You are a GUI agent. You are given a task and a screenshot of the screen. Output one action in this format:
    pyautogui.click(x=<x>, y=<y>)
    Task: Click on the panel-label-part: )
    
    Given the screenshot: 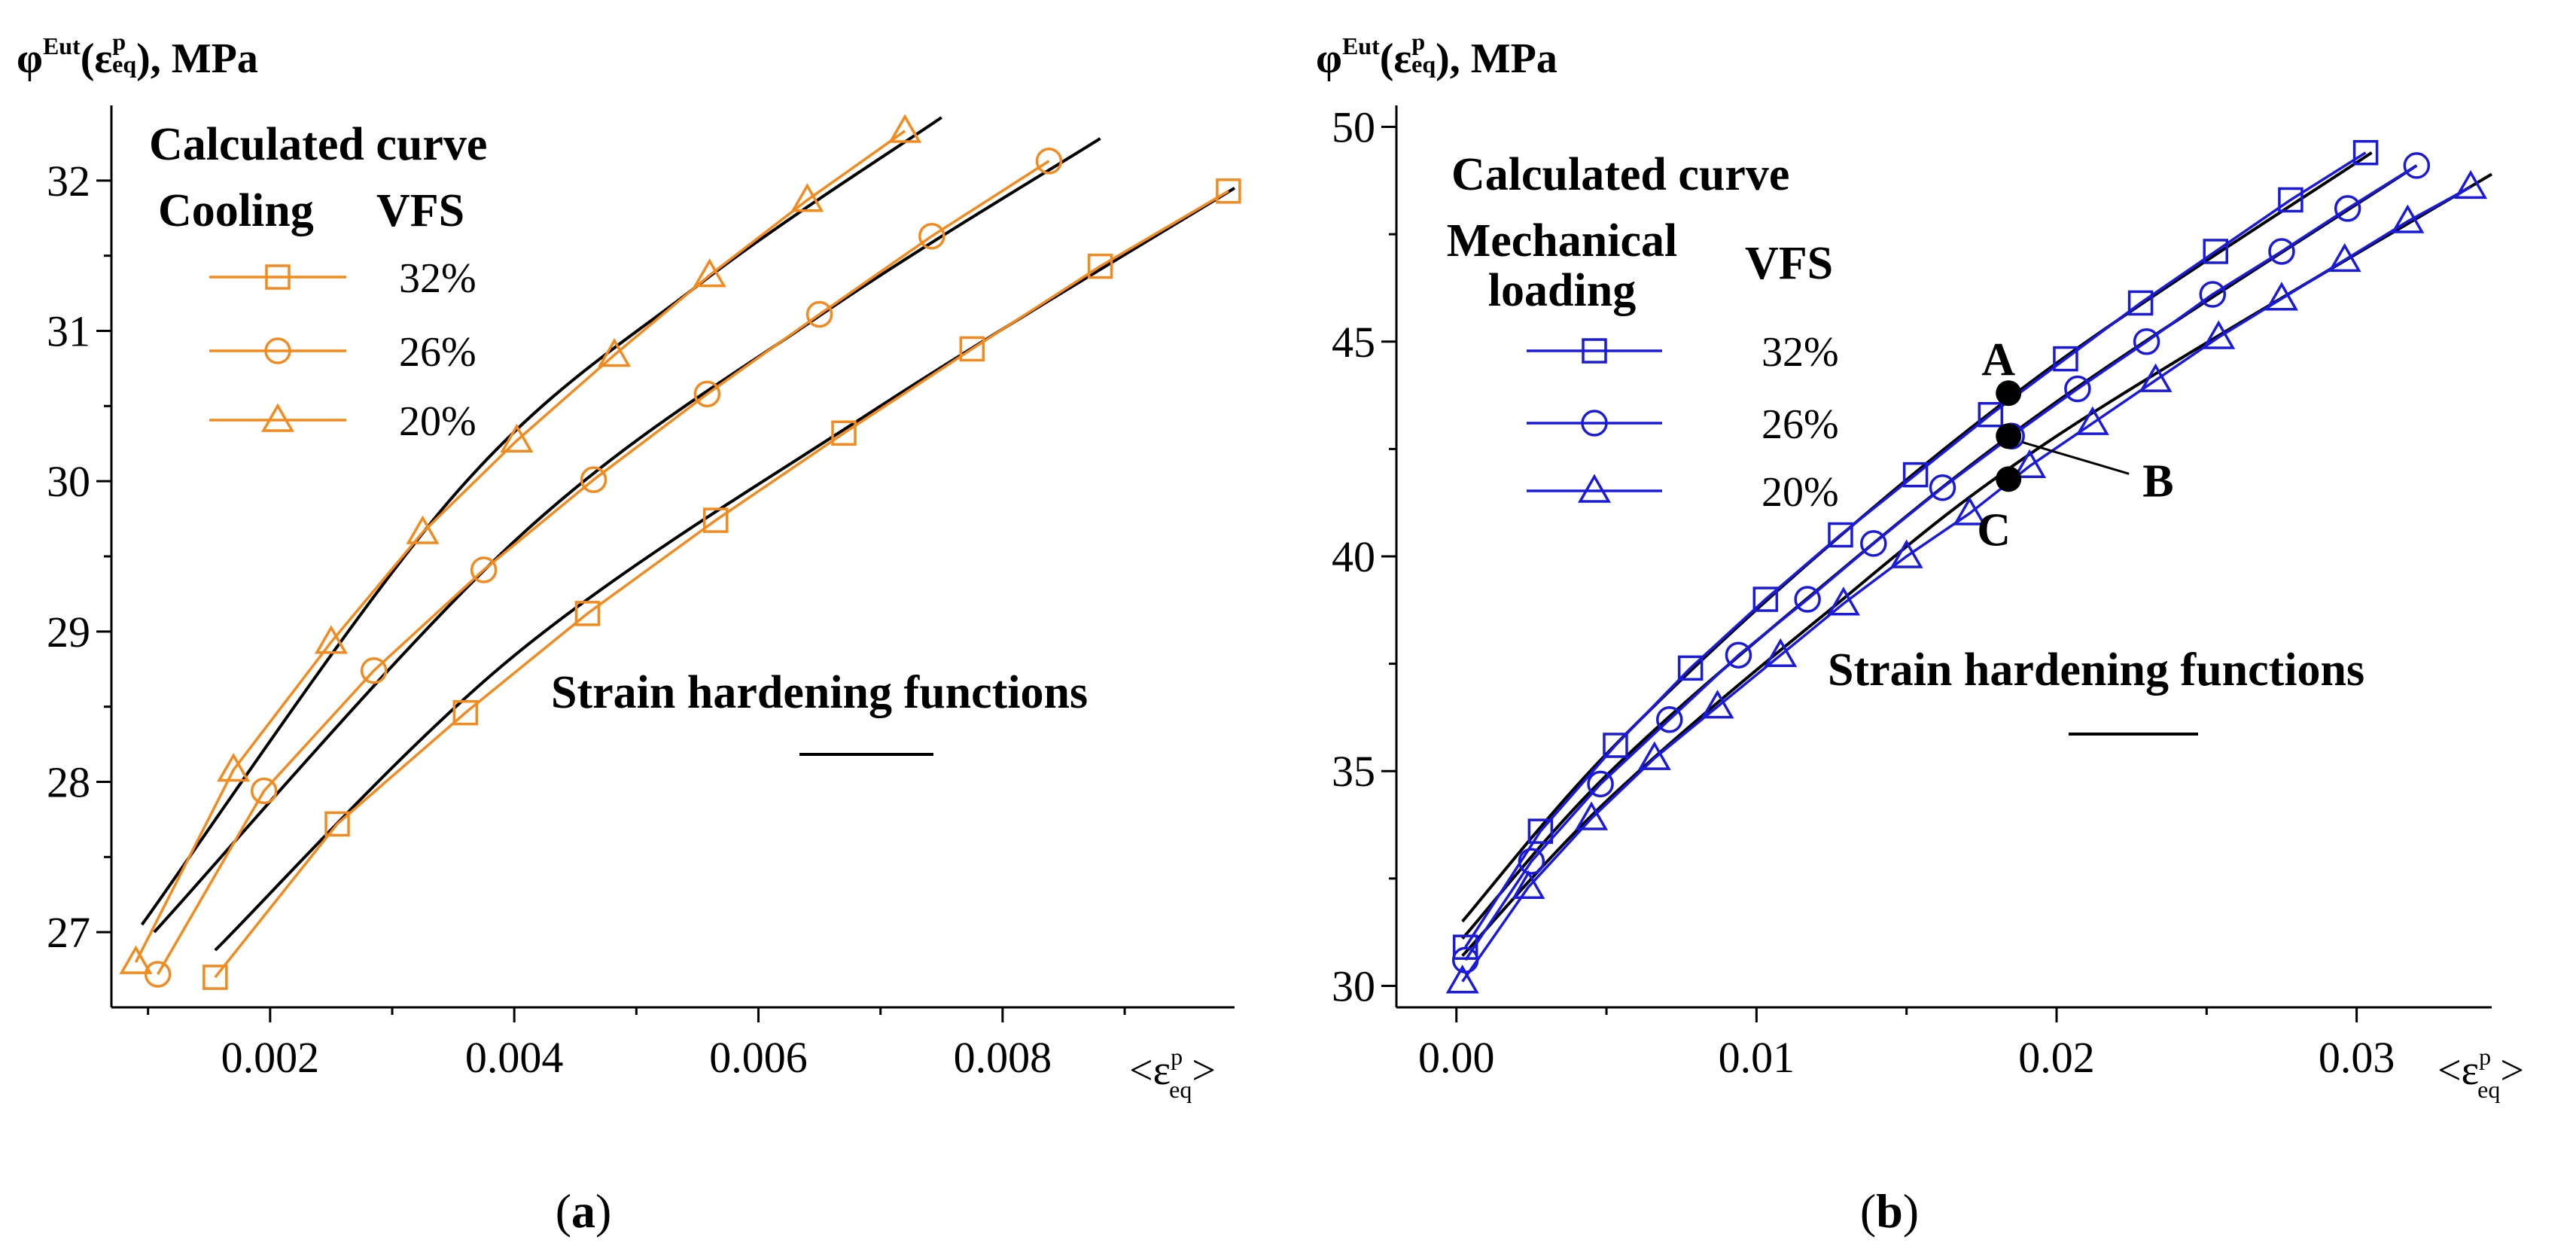 What is the action you would take?
    pyautogui.click(x=1911, y=1211)
    